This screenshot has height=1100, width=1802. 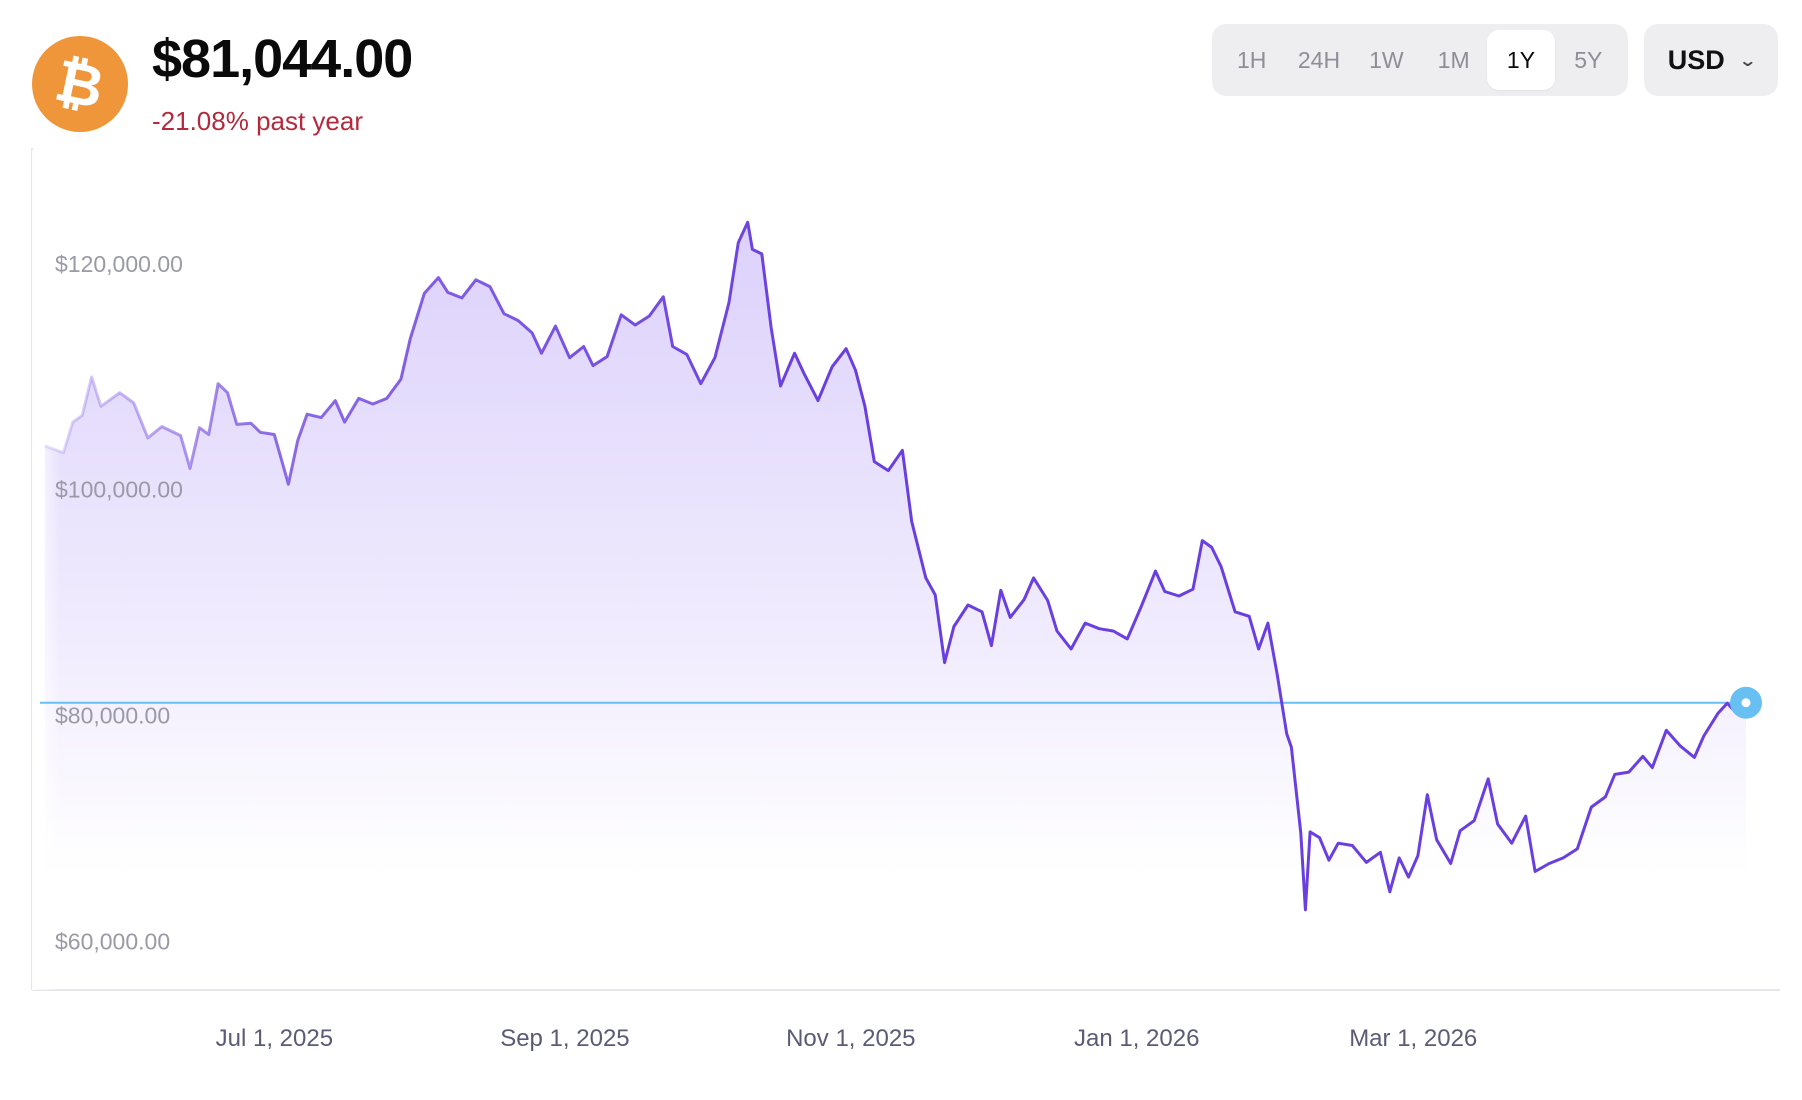 What do you see at coordinates (119, 490) in the screenshot?
I see `y-tick-label: $100,000.00` at bounding box center [119, 490].